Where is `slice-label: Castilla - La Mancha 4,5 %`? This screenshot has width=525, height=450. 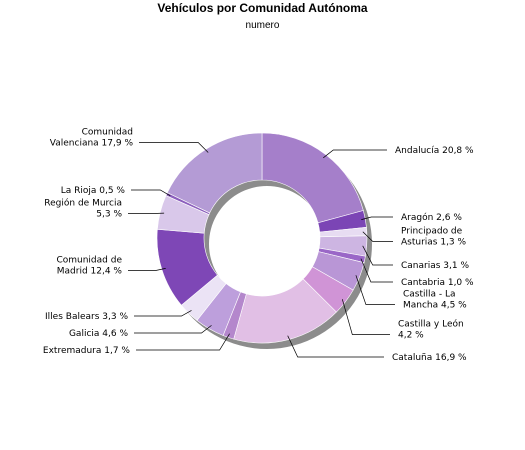
slice-label: Castilla - La Mancha 4,5 % is located at coordinates (435, 300).